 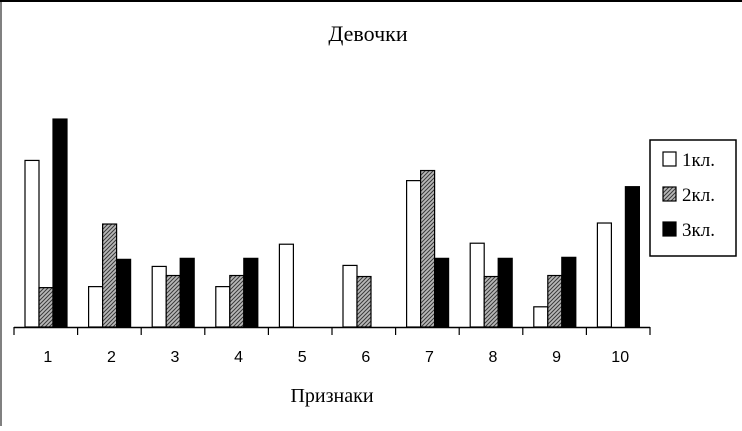 I want to click on x-tick-label: 5, so click(x=302, y=357).